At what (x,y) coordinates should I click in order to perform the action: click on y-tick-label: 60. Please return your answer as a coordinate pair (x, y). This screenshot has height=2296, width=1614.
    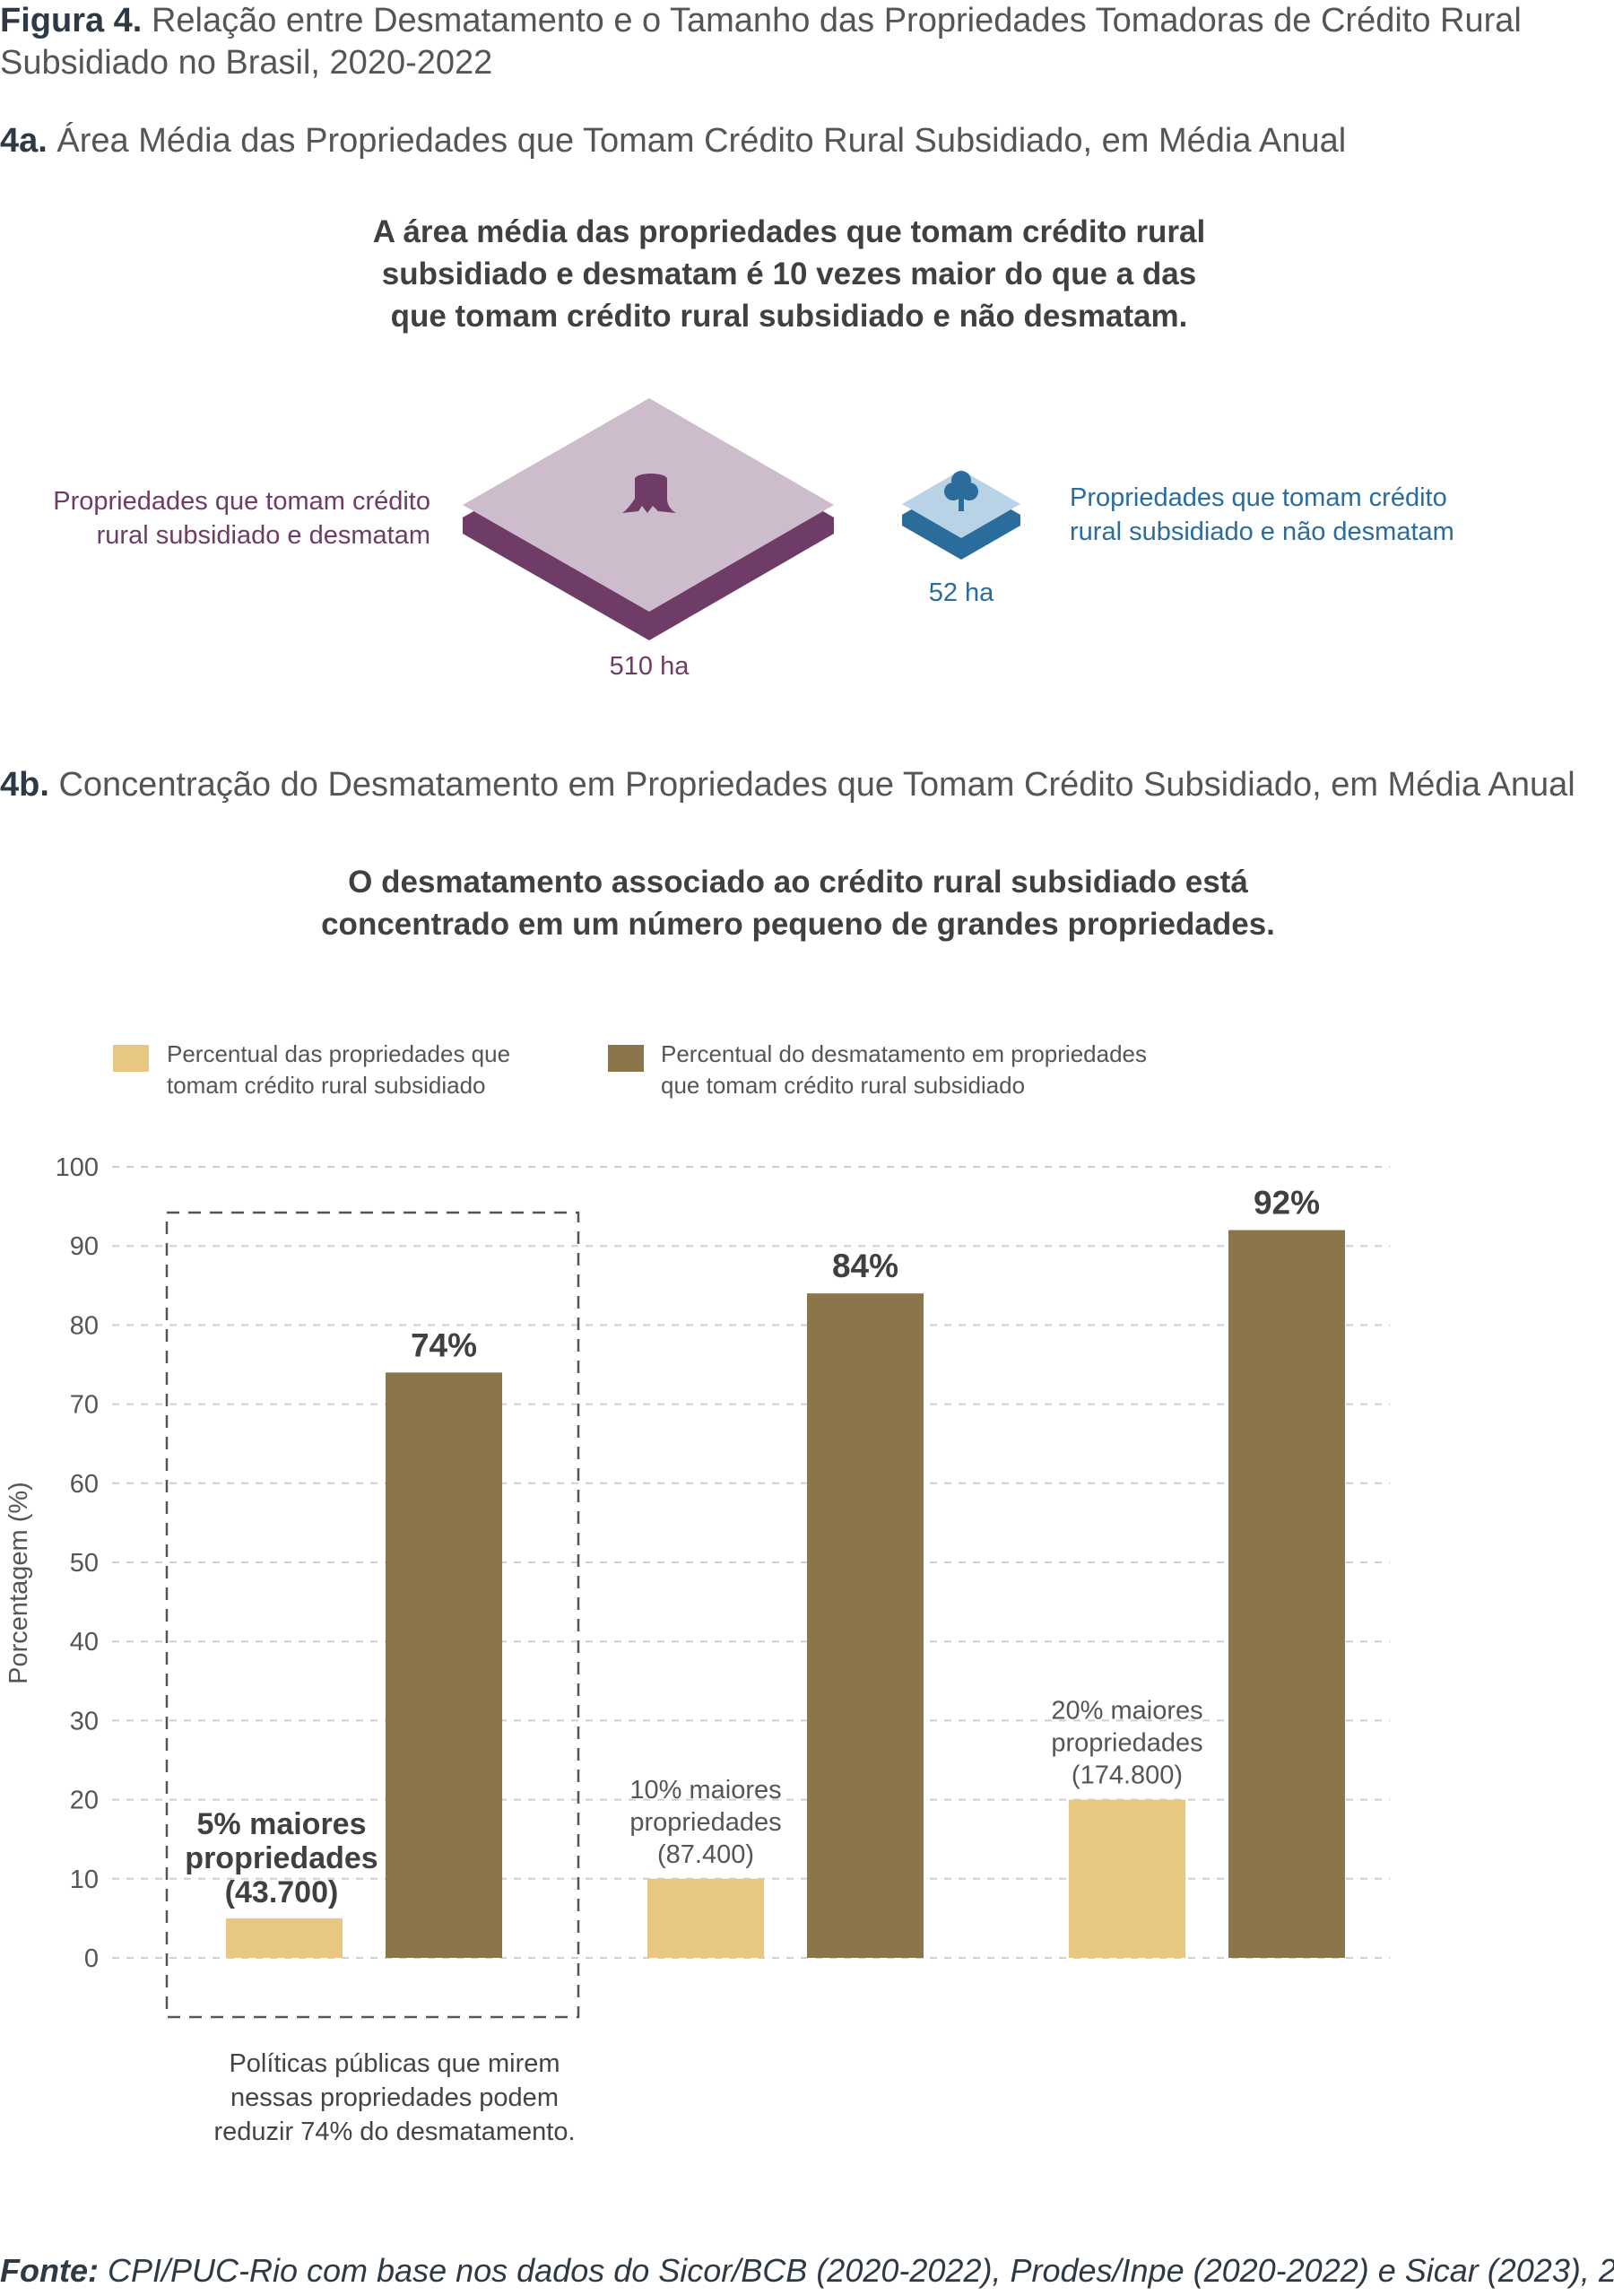
    Looking at the image, I should click on (84, 1484).